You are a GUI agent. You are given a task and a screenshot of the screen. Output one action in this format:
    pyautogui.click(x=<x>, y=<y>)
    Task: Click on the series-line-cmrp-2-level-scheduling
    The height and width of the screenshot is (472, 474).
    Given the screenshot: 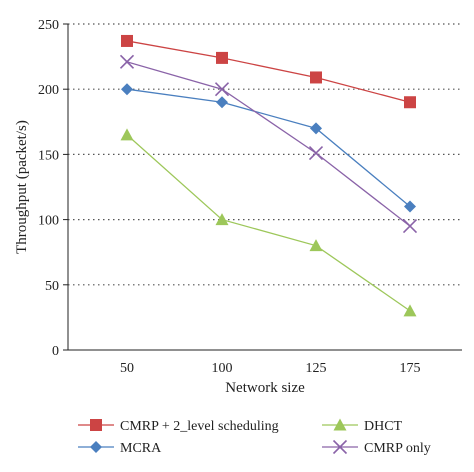 What is the action you would take?
    pyautogui.click(x=268, y=71)
    